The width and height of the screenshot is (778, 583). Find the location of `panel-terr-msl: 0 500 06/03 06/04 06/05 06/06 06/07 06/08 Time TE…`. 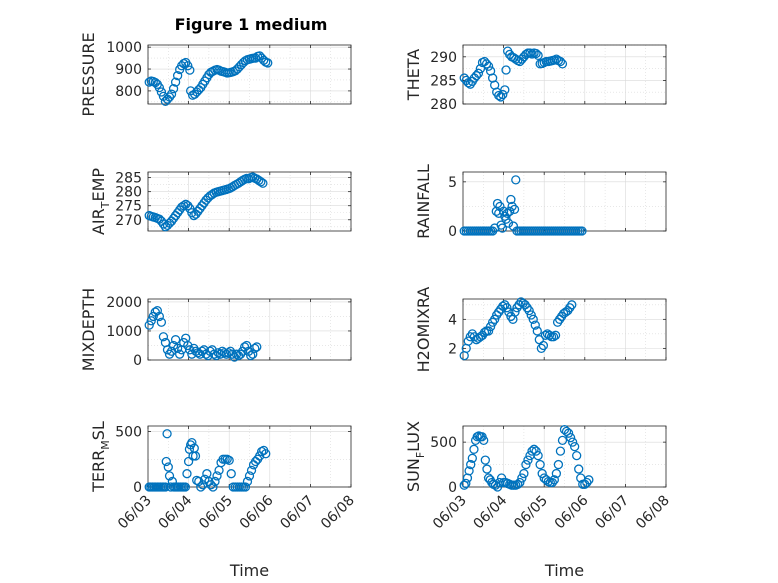

panel-terr-msl: 0 500 06/03 06/04 06/05 06/06 06/07 06/08 Time TE… is located at coordinates (223, 500).